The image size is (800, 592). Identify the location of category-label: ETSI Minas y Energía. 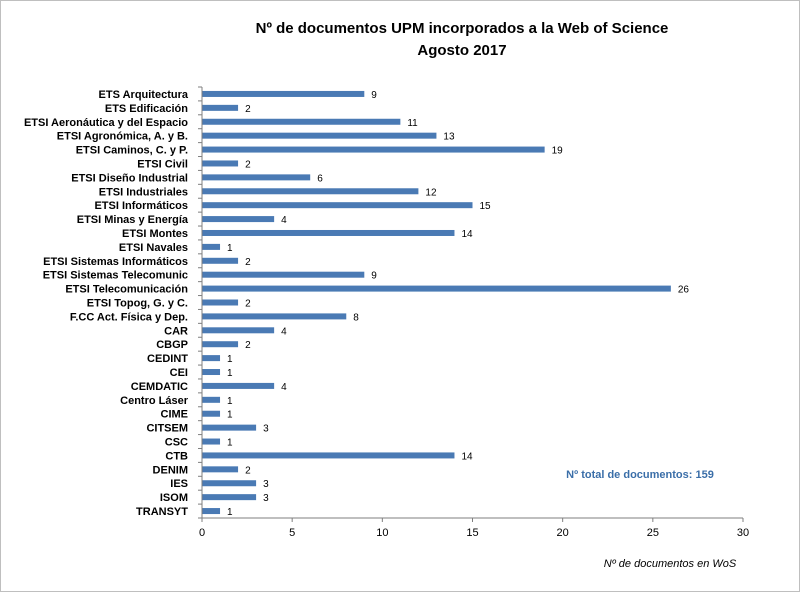
(133, 220).